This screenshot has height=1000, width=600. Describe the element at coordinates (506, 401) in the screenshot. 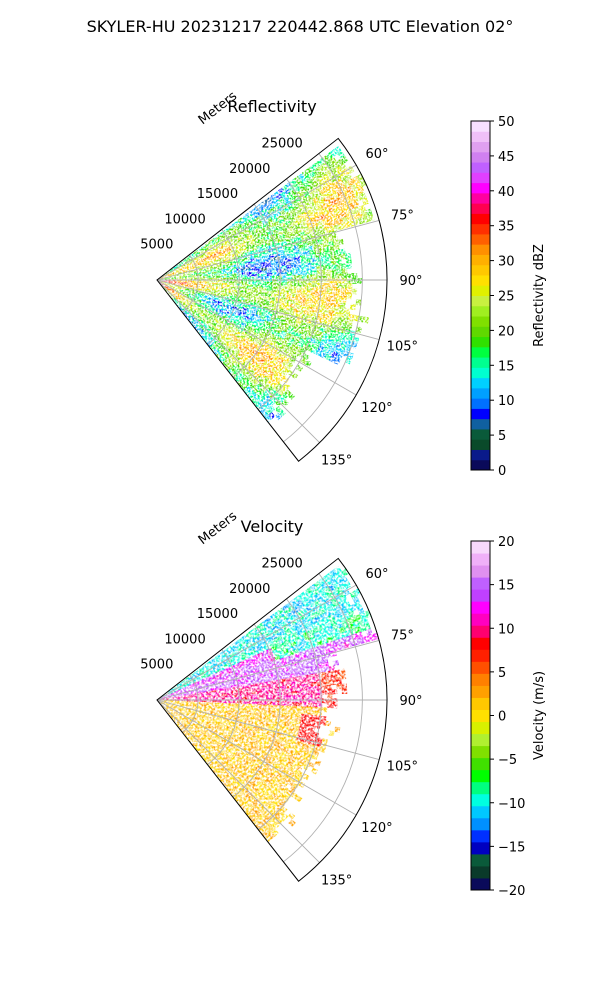

I see `colorbar-tick-label: 10` at that location.